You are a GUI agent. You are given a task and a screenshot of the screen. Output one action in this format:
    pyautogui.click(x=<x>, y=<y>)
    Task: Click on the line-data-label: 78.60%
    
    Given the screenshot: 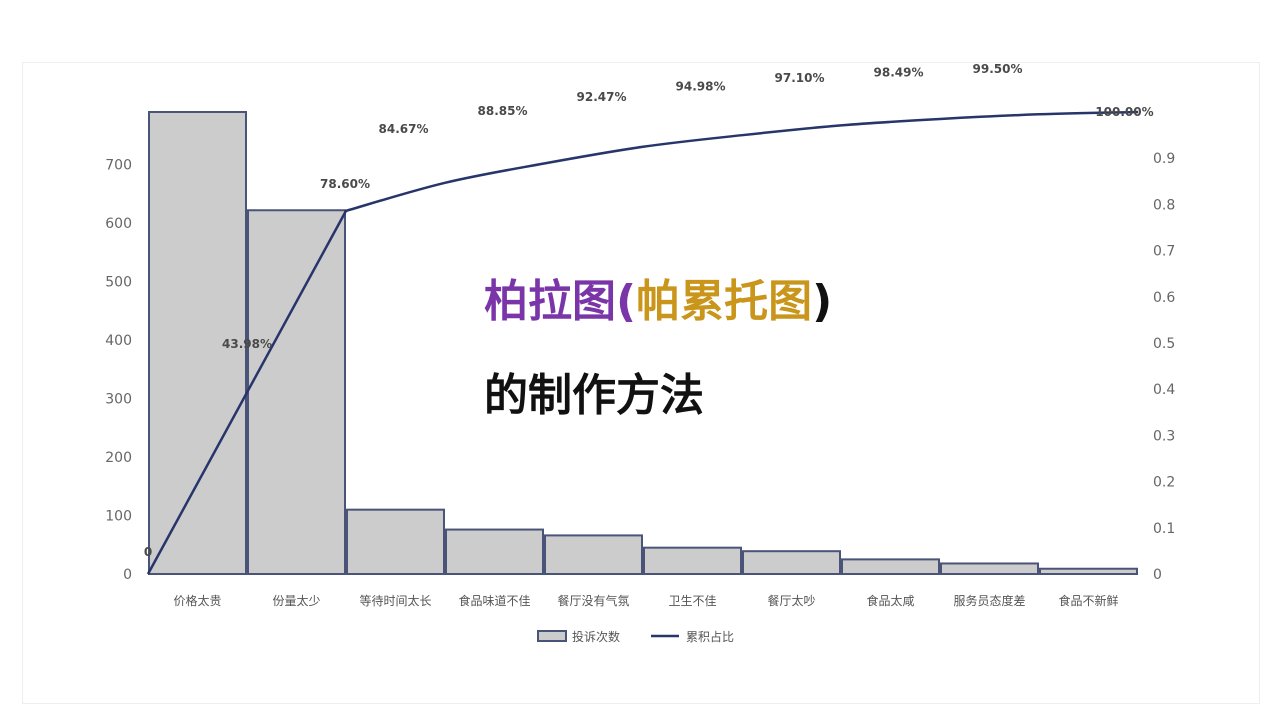 What is the action you would take?
    pyautogui.click(x=345, y=184)
    